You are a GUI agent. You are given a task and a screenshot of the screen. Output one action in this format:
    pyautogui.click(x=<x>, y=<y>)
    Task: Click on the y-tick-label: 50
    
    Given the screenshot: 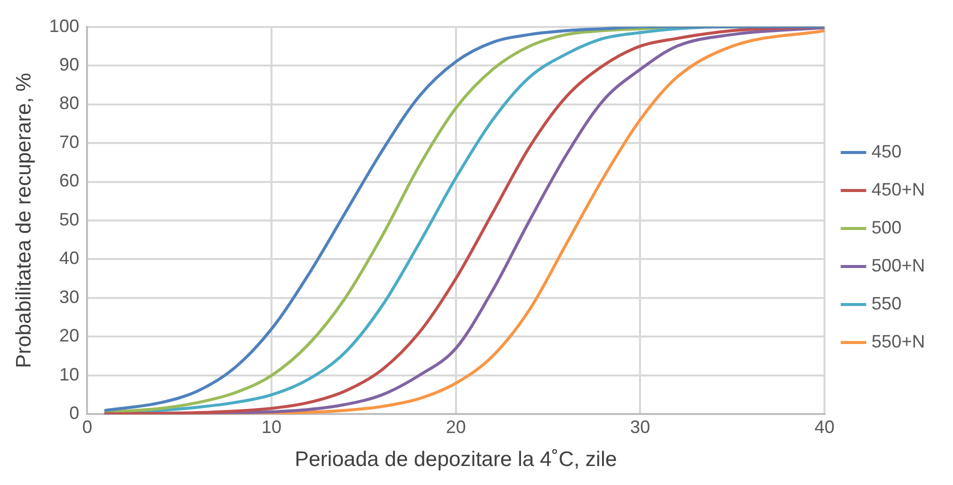 What is the action you would take?
    pyautogui.click(x=69, y=219)
    